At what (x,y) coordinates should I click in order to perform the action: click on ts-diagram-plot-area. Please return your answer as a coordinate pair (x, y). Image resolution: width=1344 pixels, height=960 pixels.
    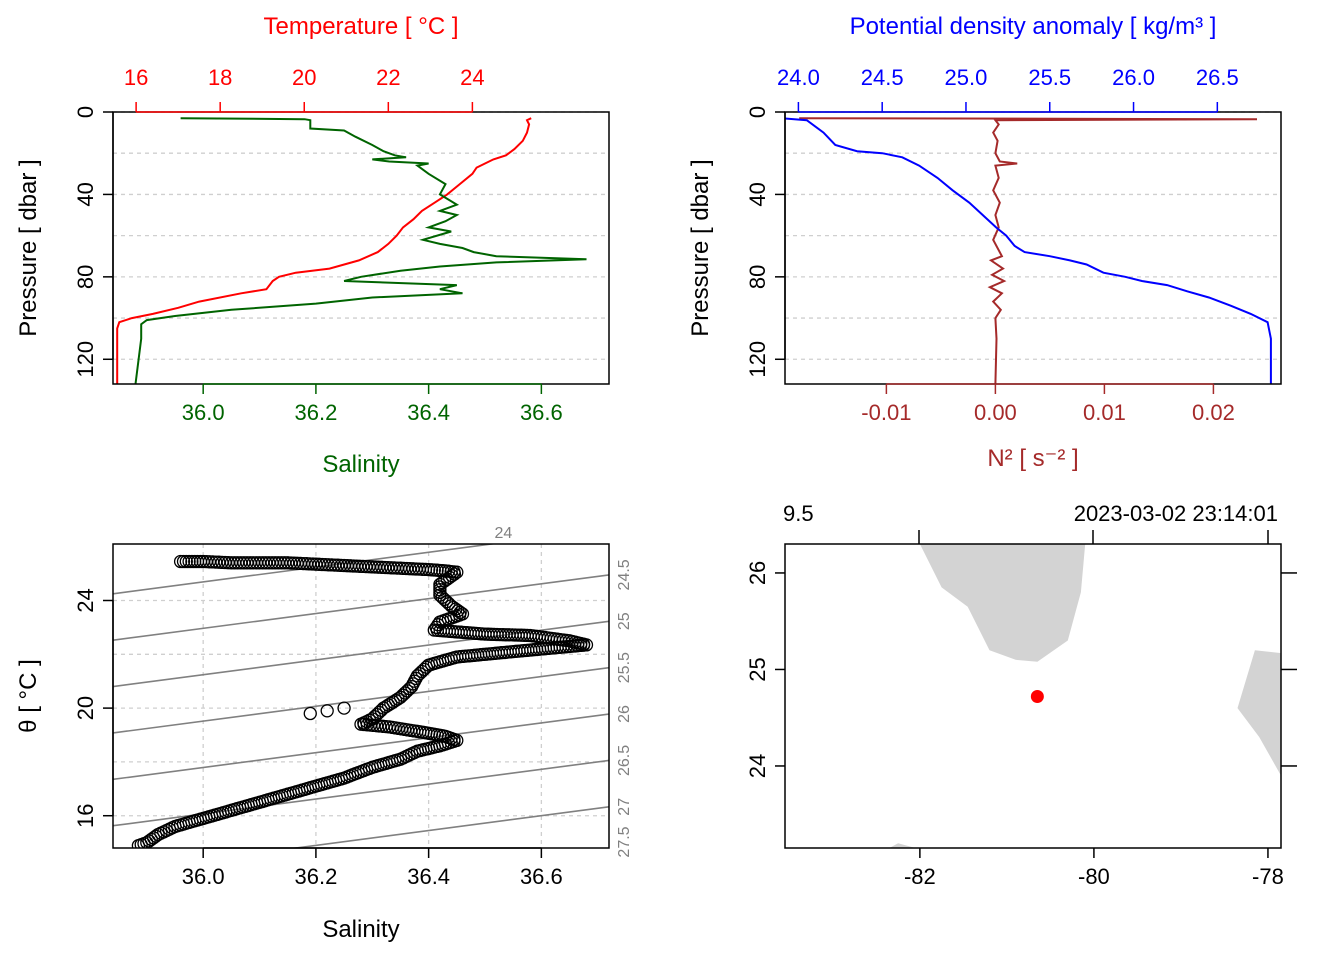
    Looking at the image, I should click on (361, 696).